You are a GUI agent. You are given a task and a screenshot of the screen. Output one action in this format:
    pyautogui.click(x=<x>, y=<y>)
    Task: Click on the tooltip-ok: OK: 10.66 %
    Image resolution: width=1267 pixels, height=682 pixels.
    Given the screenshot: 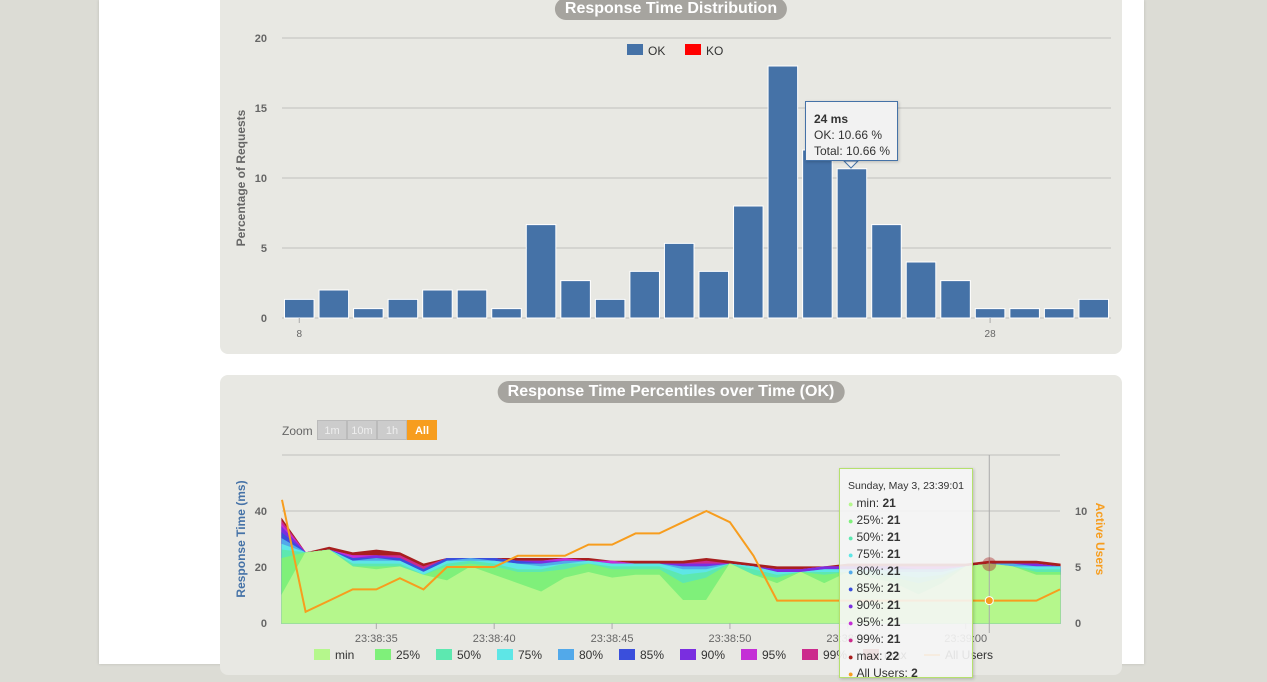 What is the action you would take?
    pyautogui.click(x=848, y=135)
    